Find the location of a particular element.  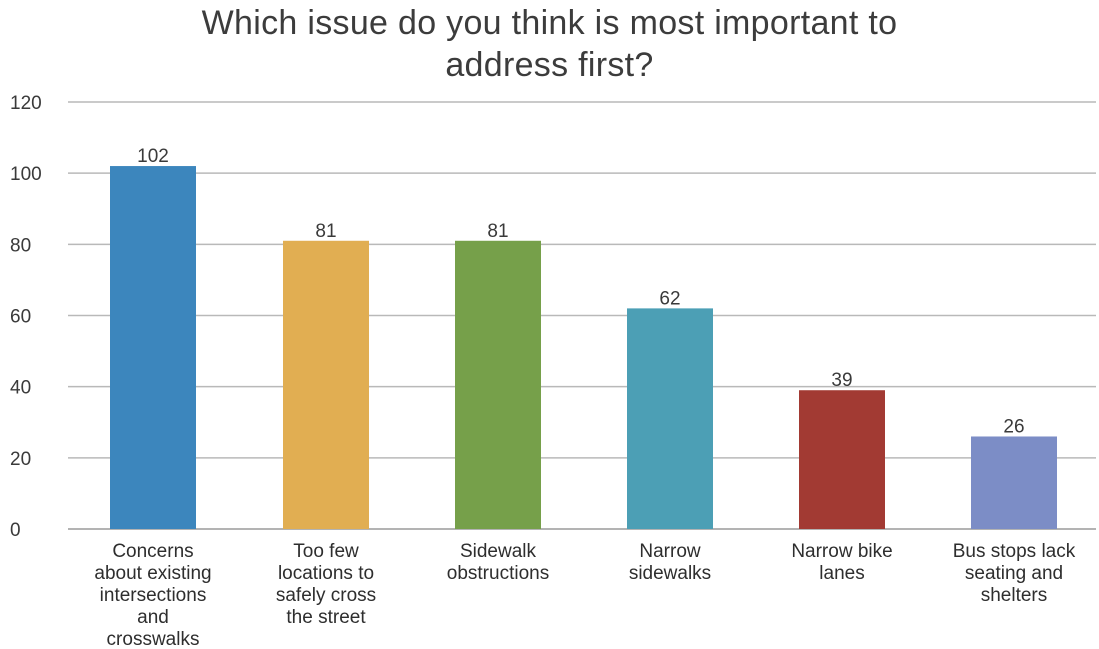

category-label-line: obstructions is located at coordinates (498, 573).